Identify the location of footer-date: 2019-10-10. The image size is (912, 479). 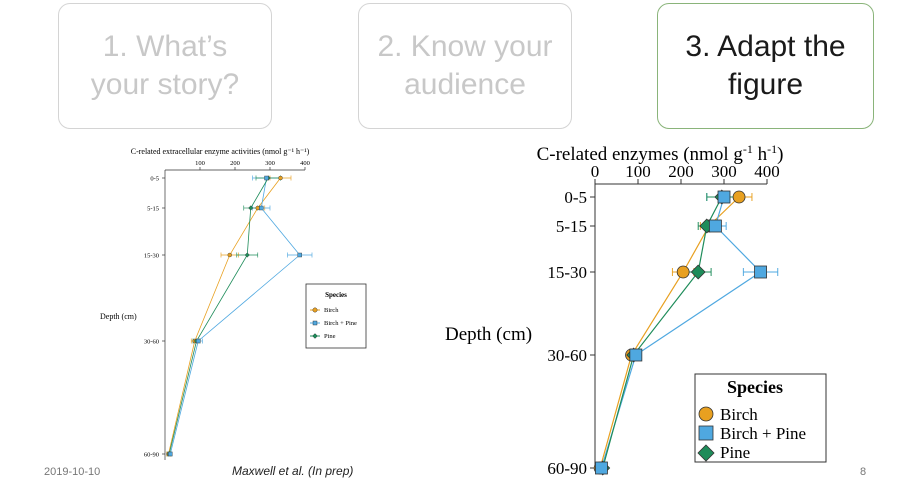
(72, 472).